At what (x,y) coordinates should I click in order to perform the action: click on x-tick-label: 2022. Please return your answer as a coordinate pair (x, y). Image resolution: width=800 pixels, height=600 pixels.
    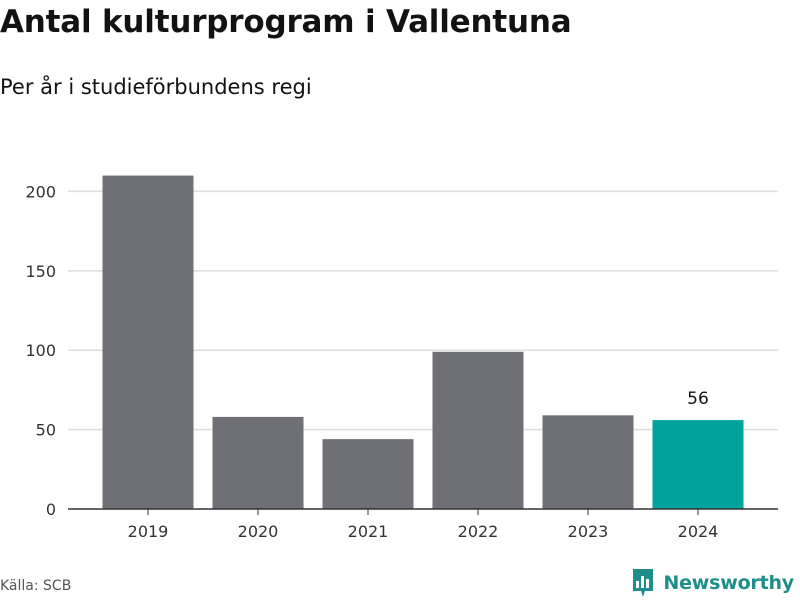
    Looking at the image, I should click on (478, 531).